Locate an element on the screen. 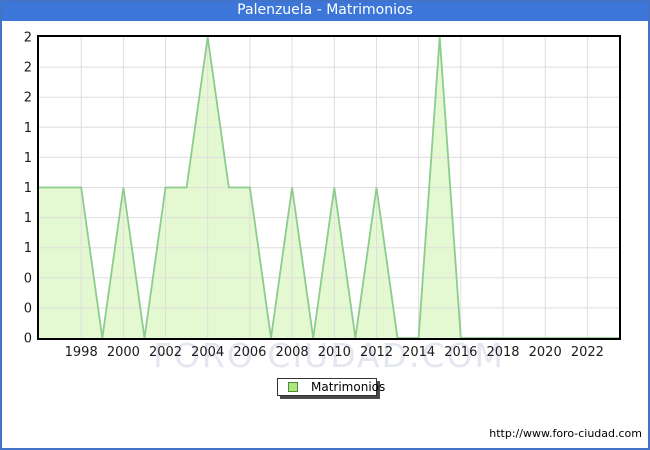 Image resolution: width=650 pixels, height=450 pixels. legend: Matrimonios is located at coordinates (331, 387).